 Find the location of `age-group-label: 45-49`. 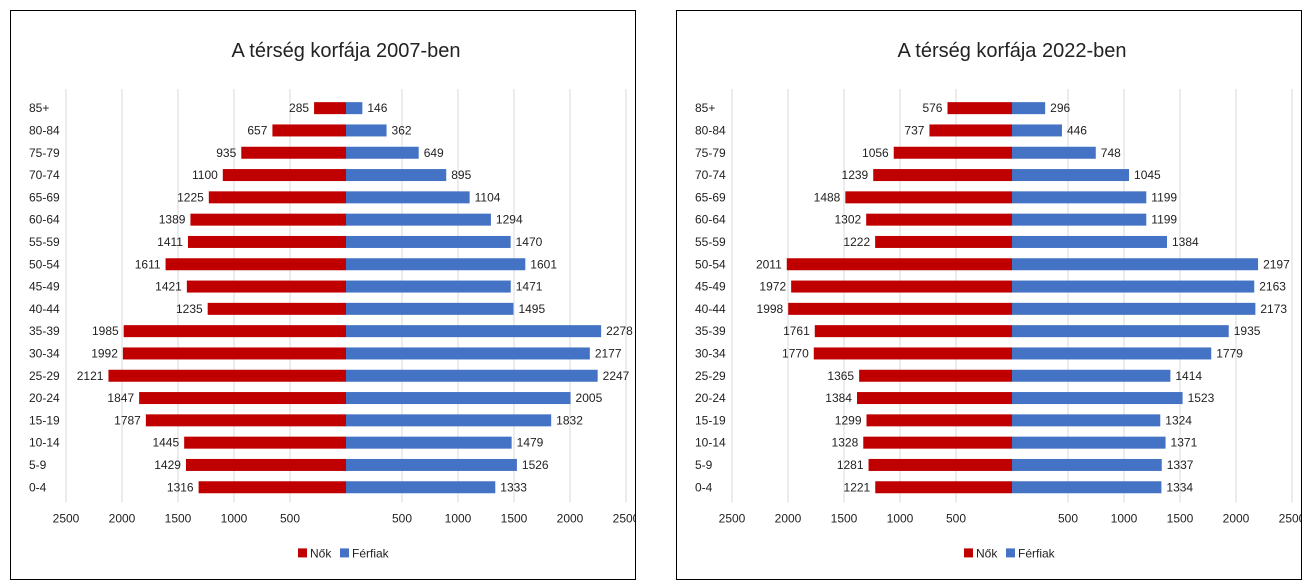

age-group-label: 45-49 is located at coordinates (44, 287).